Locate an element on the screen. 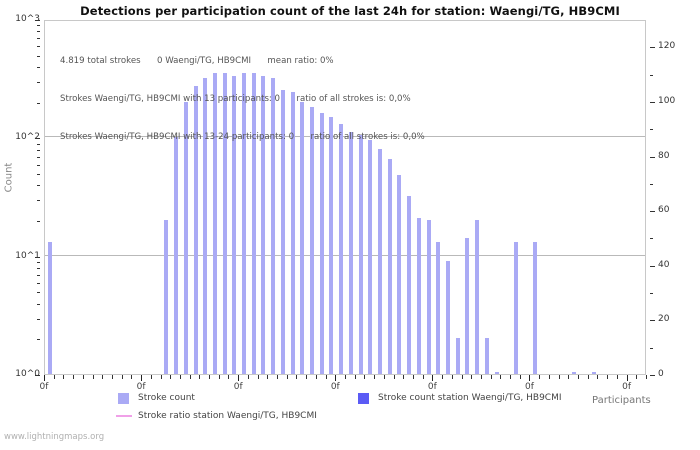 The width and height of the screenshot is (700, 450). y-axis-right-tick-label: 20 is located at coordinates (664, 319).